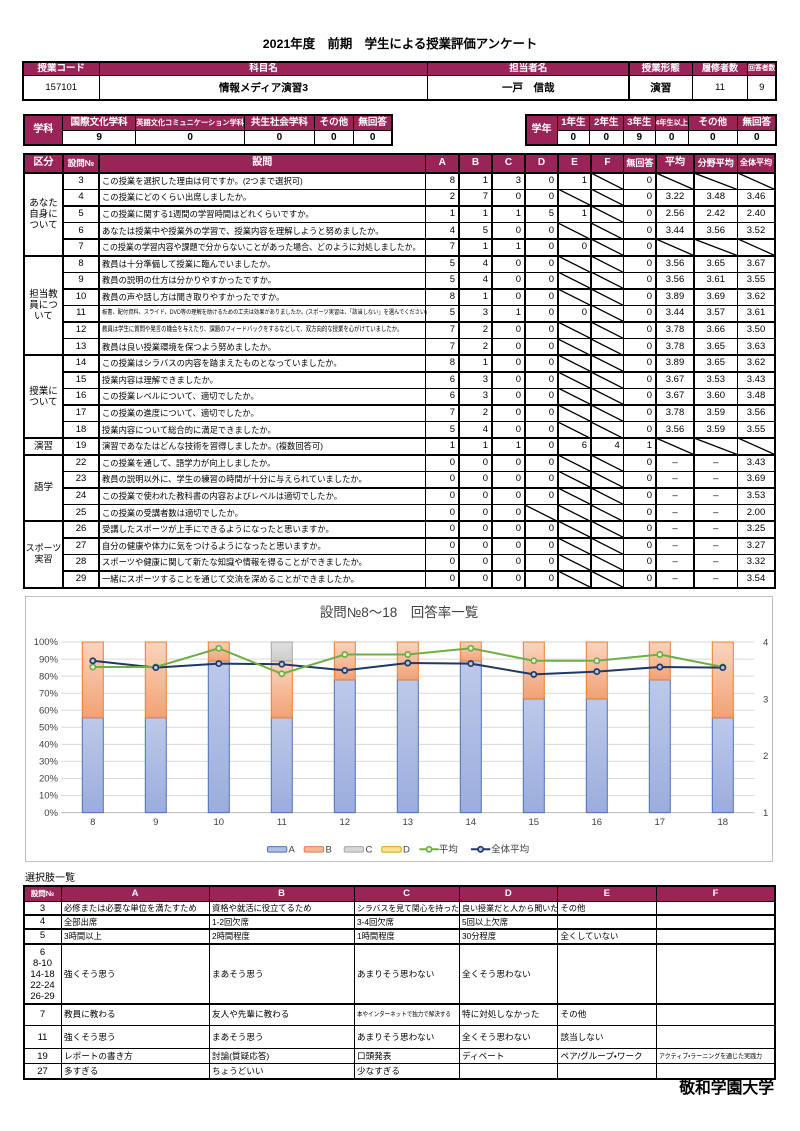  What do you see at coordinates (49, 745) in the screenshot?
I see `svg-text: 40%` at bounding box center [49, 745].